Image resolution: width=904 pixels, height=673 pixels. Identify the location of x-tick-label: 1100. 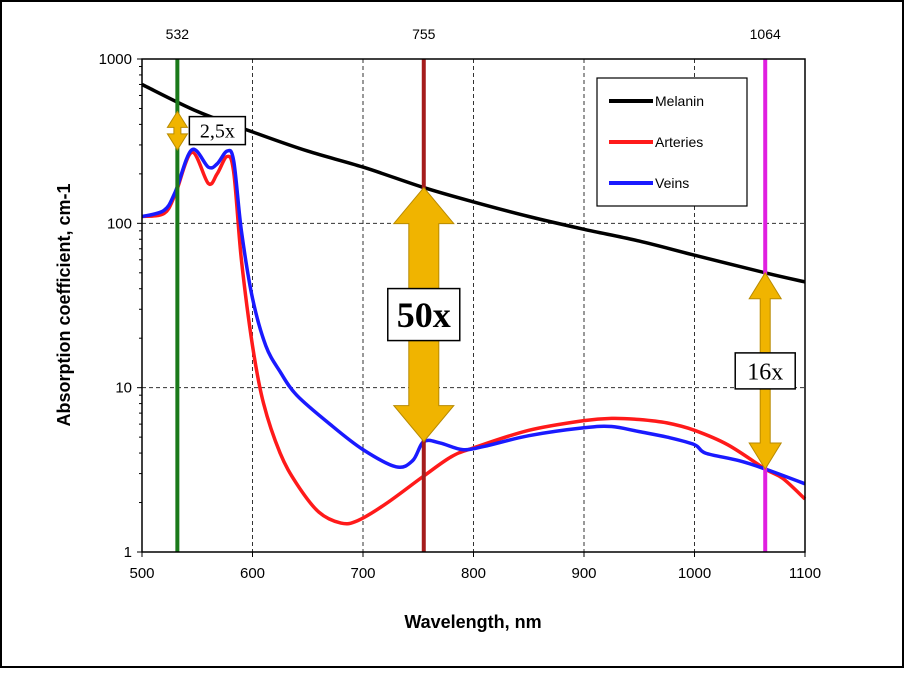
(805, 573).